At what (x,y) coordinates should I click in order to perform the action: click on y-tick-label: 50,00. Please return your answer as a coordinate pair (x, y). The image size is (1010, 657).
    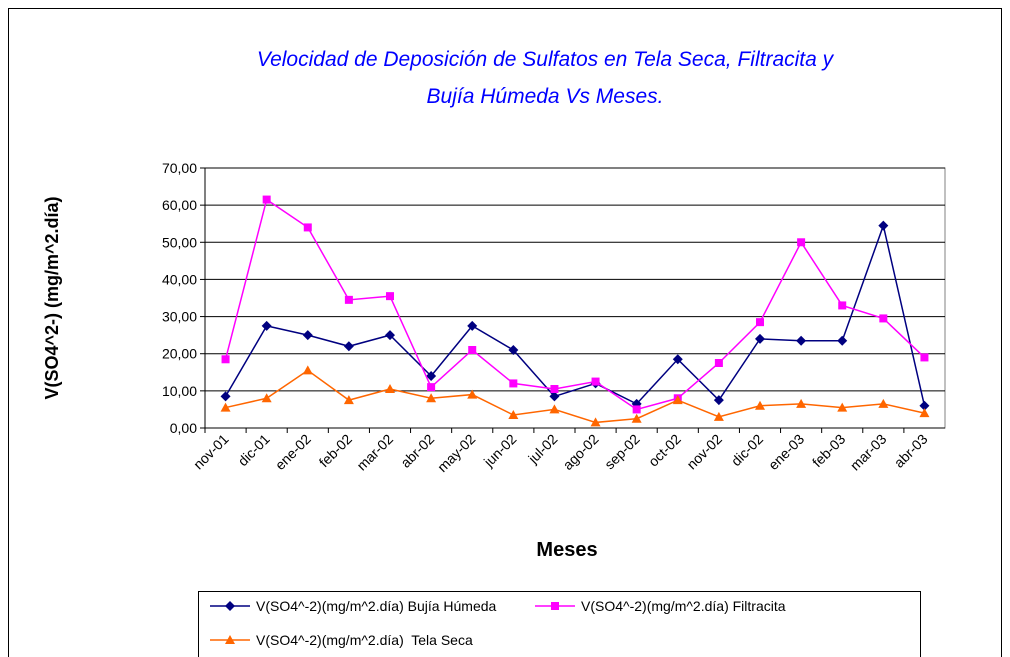
    Looking at the image, I should click on (179, 242).